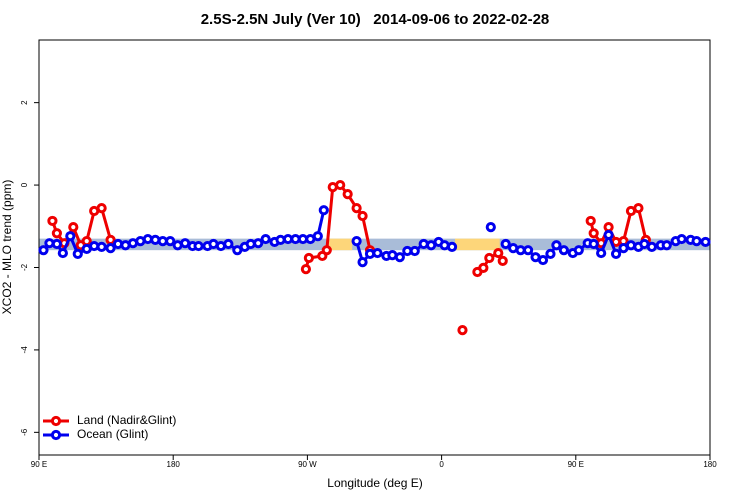 This screenshot has height=500, width=750. Describe the element at coordinates (24, 184) in the screenshot. I see `y-tick-label: 0` at that location.